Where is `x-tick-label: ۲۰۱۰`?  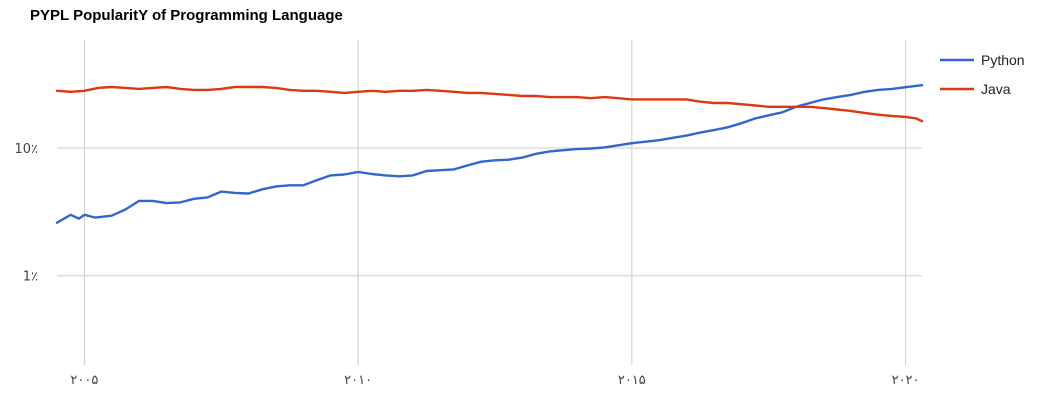 x-tick-label: ۲۰۱۰ is located at coordinates (358, 380).